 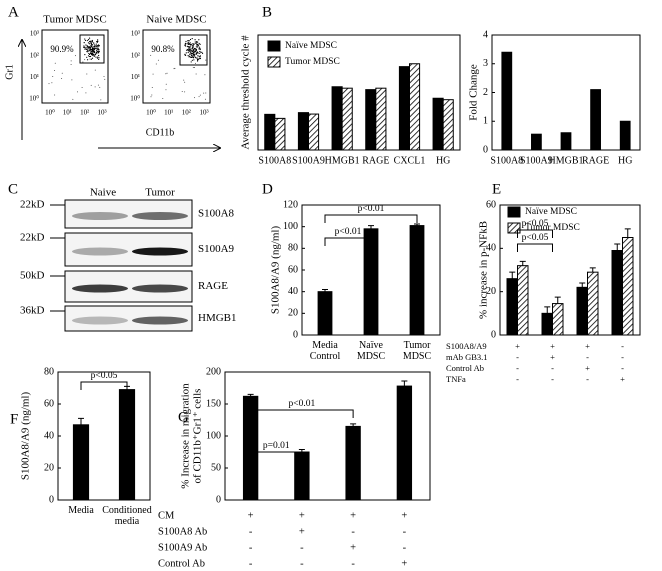 I want to click on x-tick-label: 10², so click(x=84, y=113).